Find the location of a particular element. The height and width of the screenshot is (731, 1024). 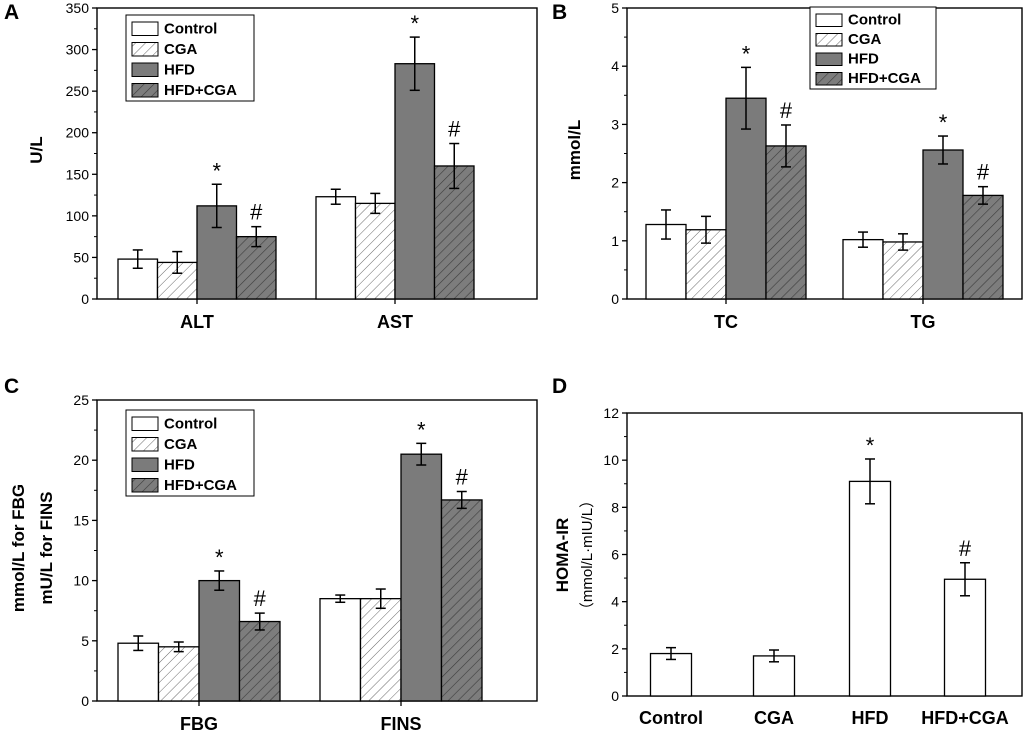

y-tick-label: 1 is located at coordinates (615, 241).